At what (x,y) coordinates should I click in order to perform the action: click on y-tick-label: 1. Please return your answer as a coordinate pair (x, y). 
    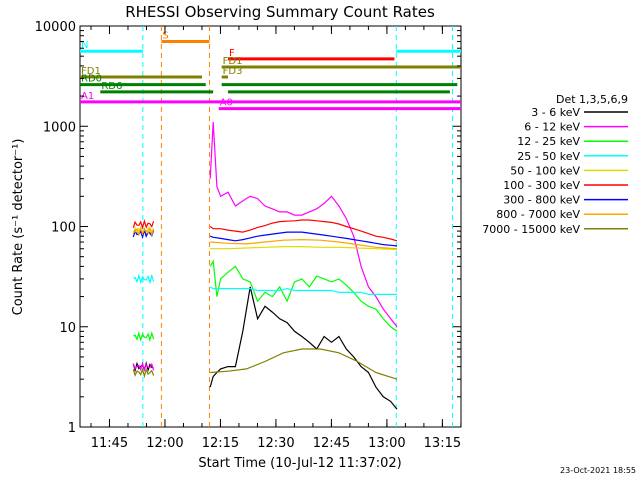
    Looking at the image, I should click on (72, 428).